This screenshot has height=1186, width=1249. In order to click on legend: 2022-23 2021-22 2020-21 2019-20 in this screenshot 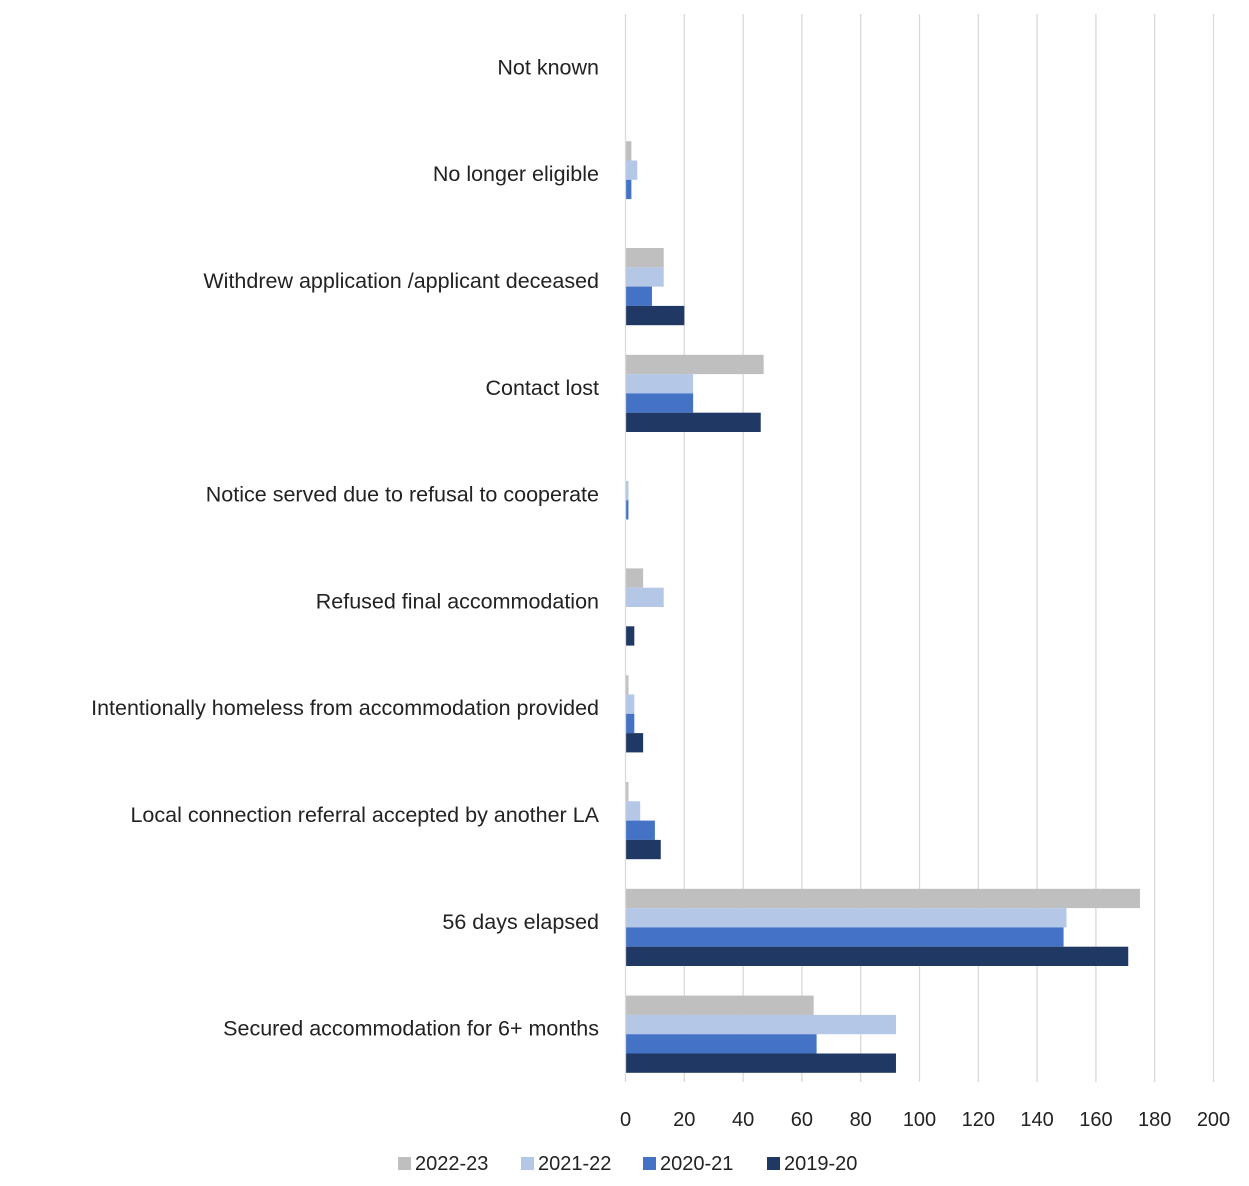, I will do `click(627, 1164)`.